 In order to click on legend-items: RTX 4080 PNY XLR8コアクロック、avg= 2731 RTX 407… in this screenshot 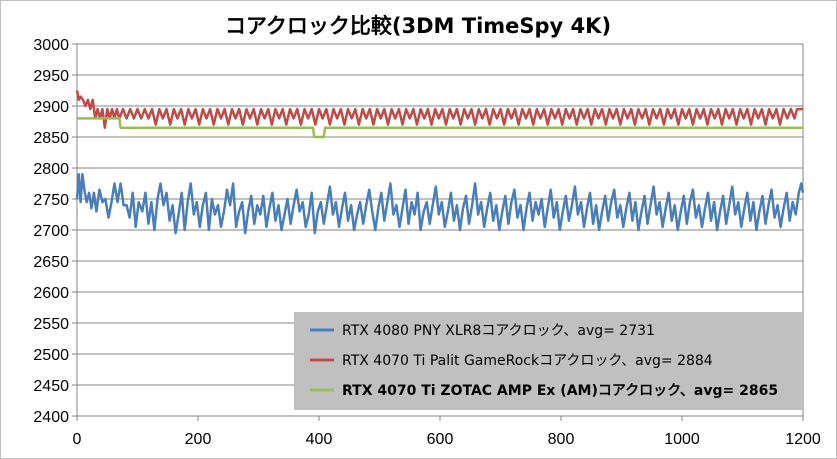, I will do `click(544, 361)`.